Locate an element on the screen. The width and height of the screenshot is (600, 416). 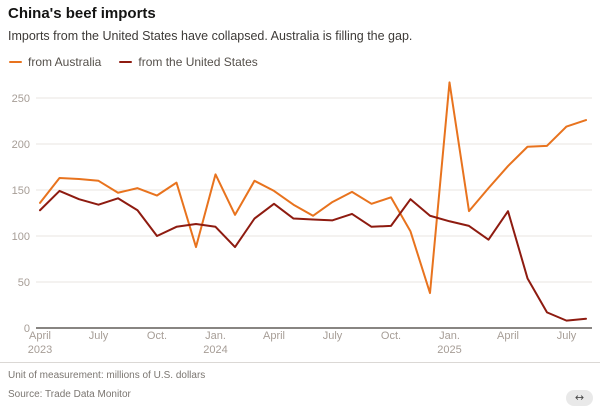
svg-text: 2024 is located at coordinates (215, 350).